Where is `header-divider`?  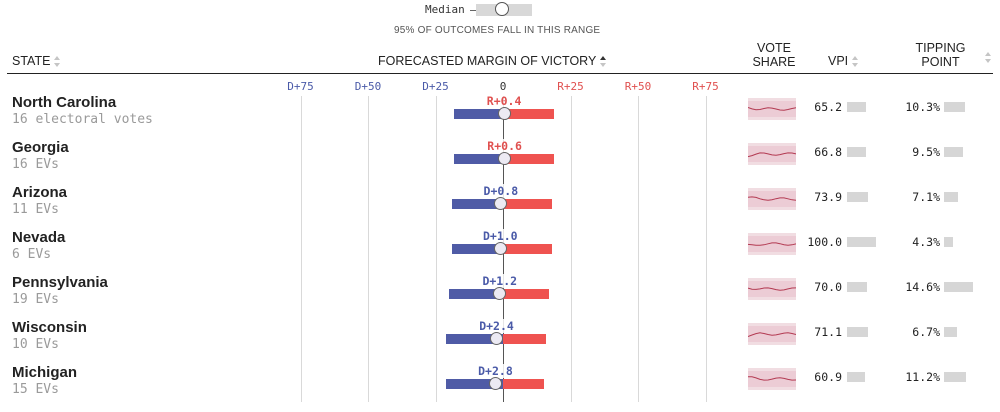
header-divider is located at coordinates (500, 73).